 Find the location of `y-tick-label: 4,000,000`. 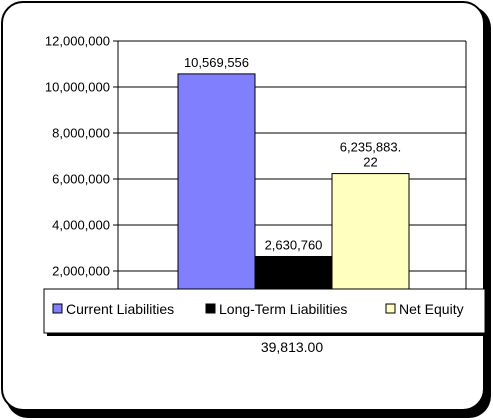

y-tick-label: 4,000,000 is located at coordinates (81, 225).